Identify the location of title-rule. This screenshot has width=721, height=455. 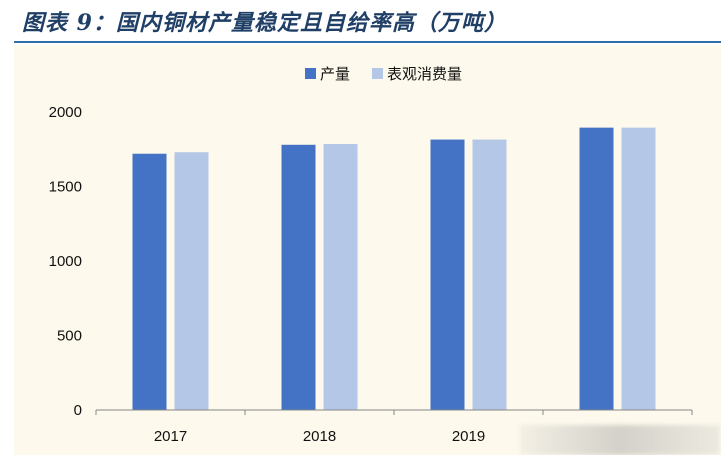
(367, 42).